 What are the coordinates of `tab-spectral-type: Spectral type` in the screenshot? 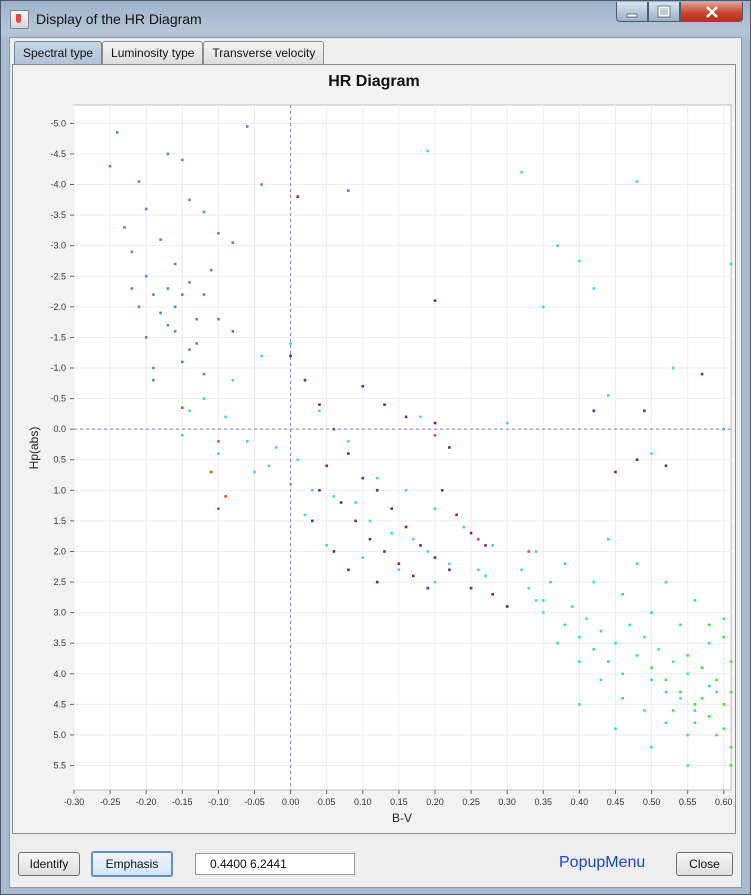 It's located at (58, 52).